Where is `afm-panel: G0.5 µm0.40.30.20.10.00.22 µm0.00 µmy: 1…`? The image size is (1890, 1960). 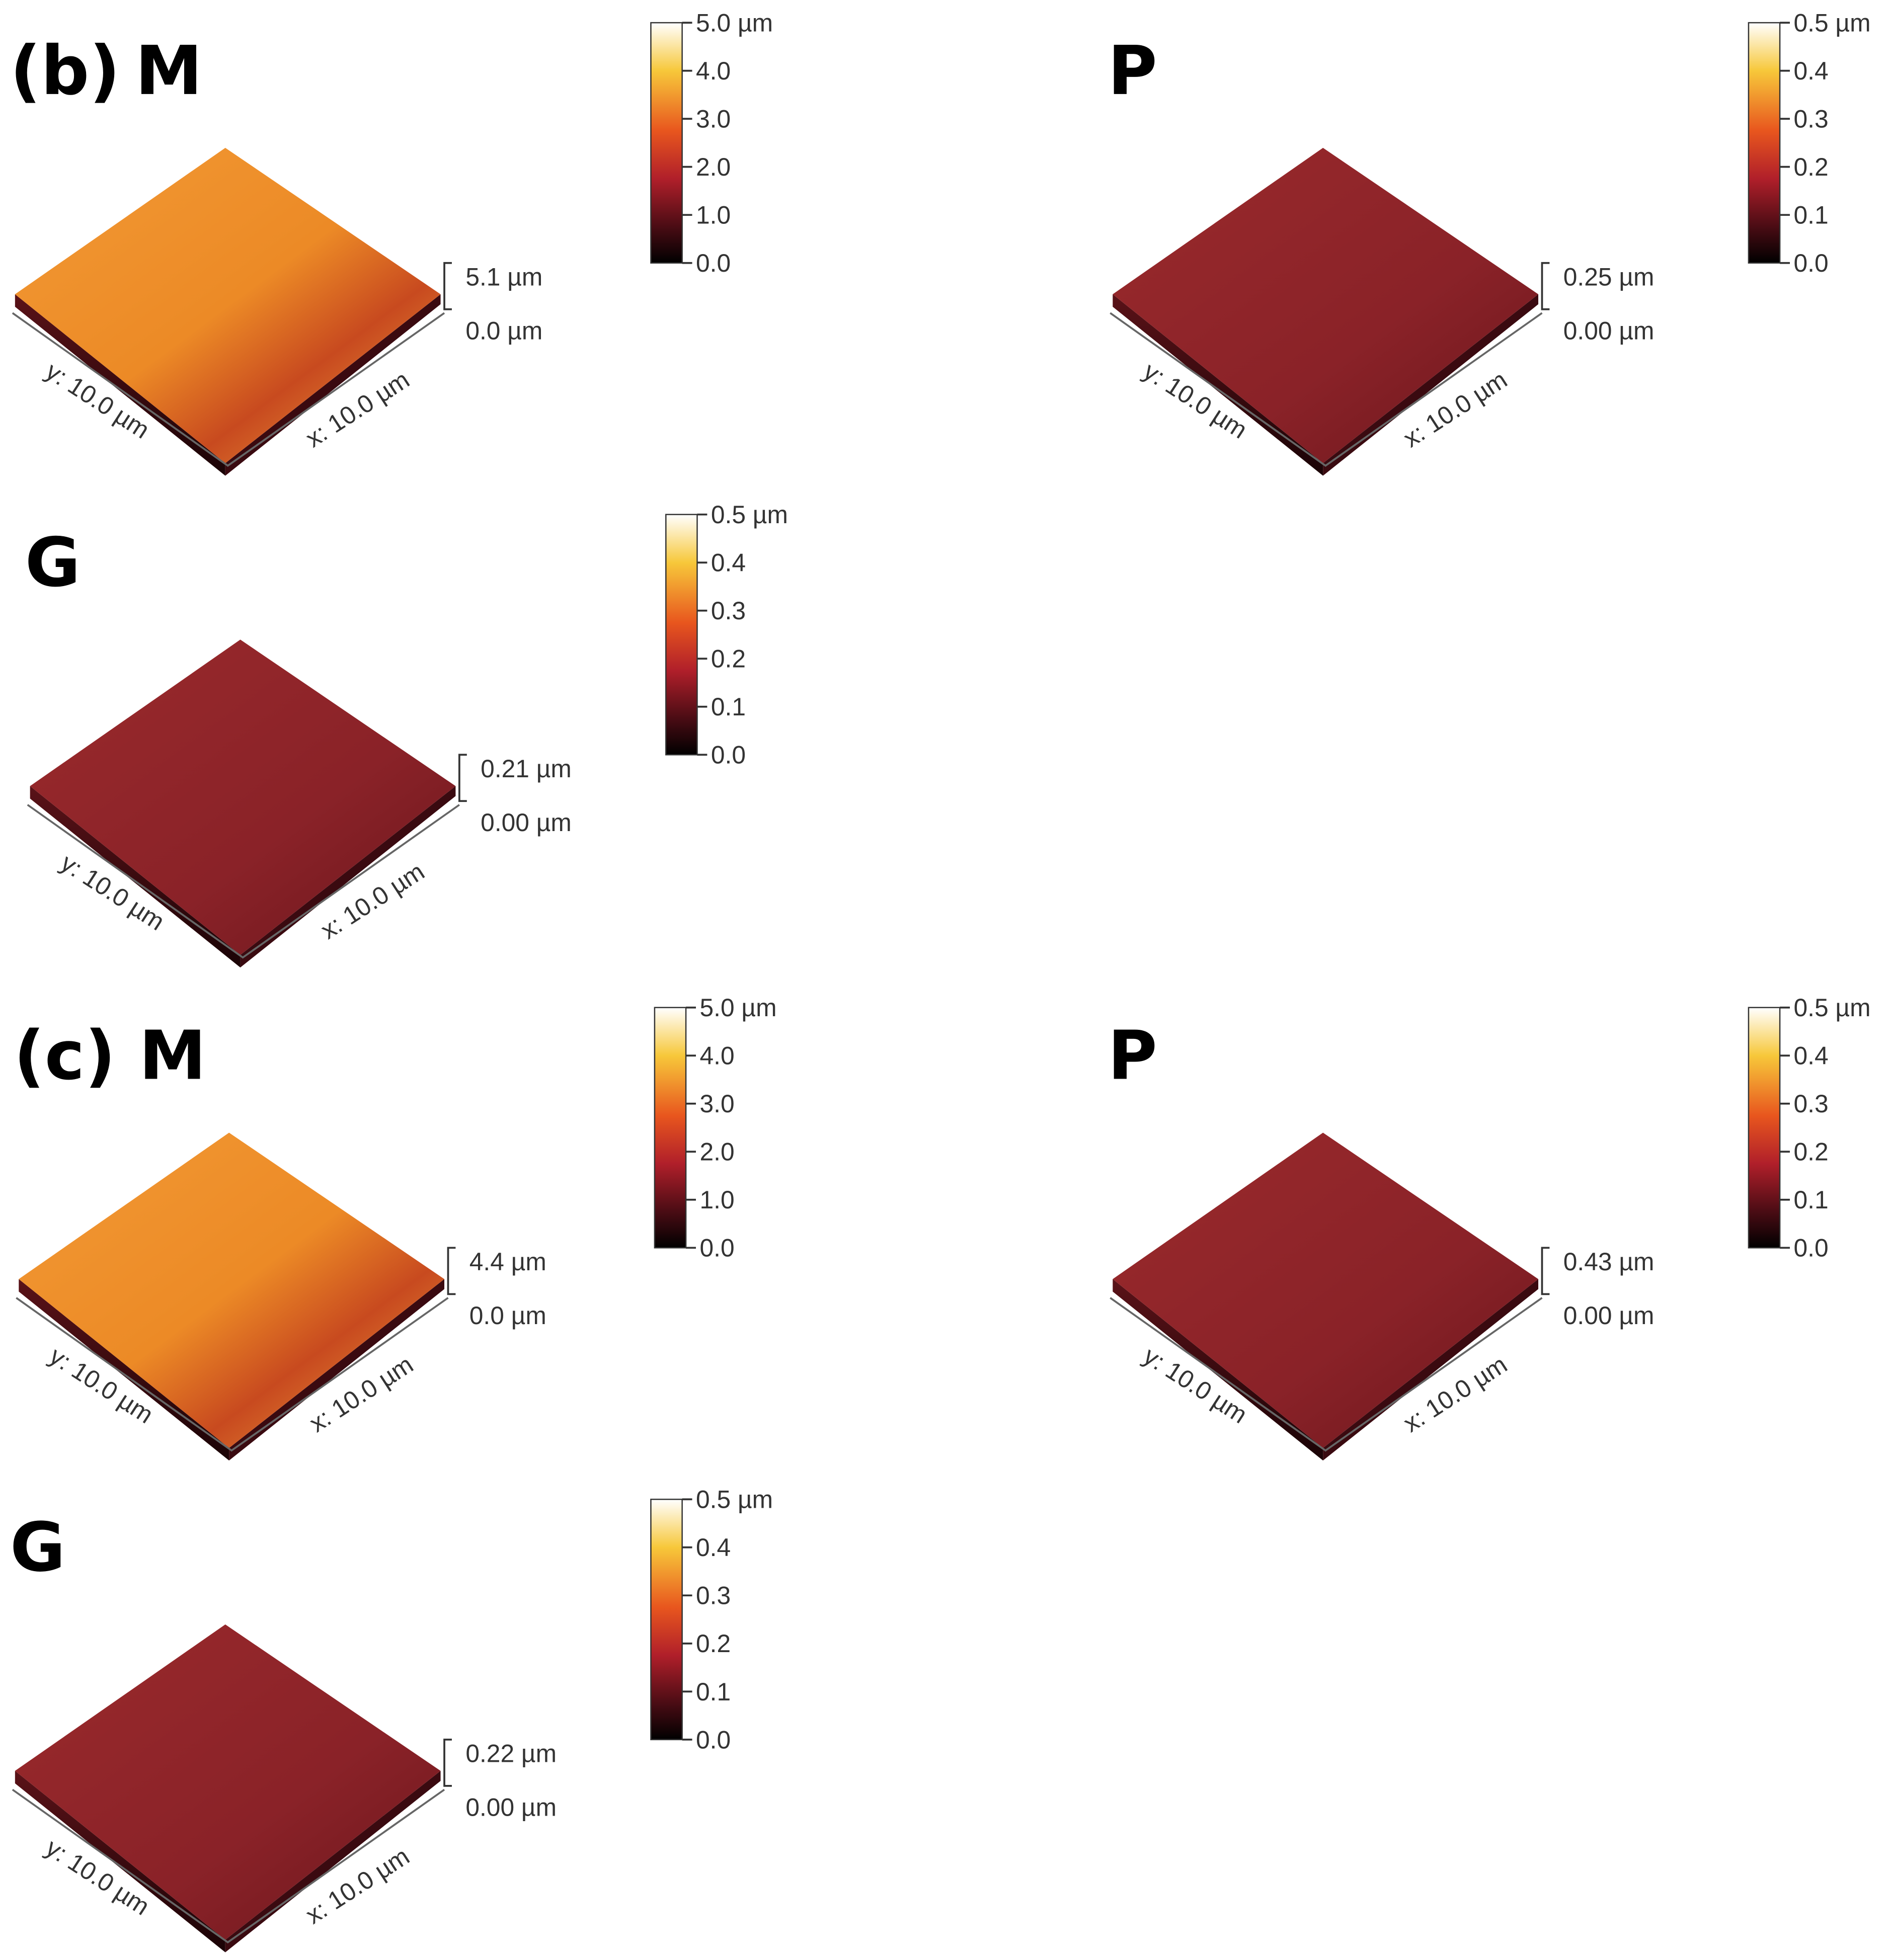 afm-panel: G0.5 µm0.40.30.20.10.00.22 µm0.00 µmy: 1… is located at coordinates (392, 1719).